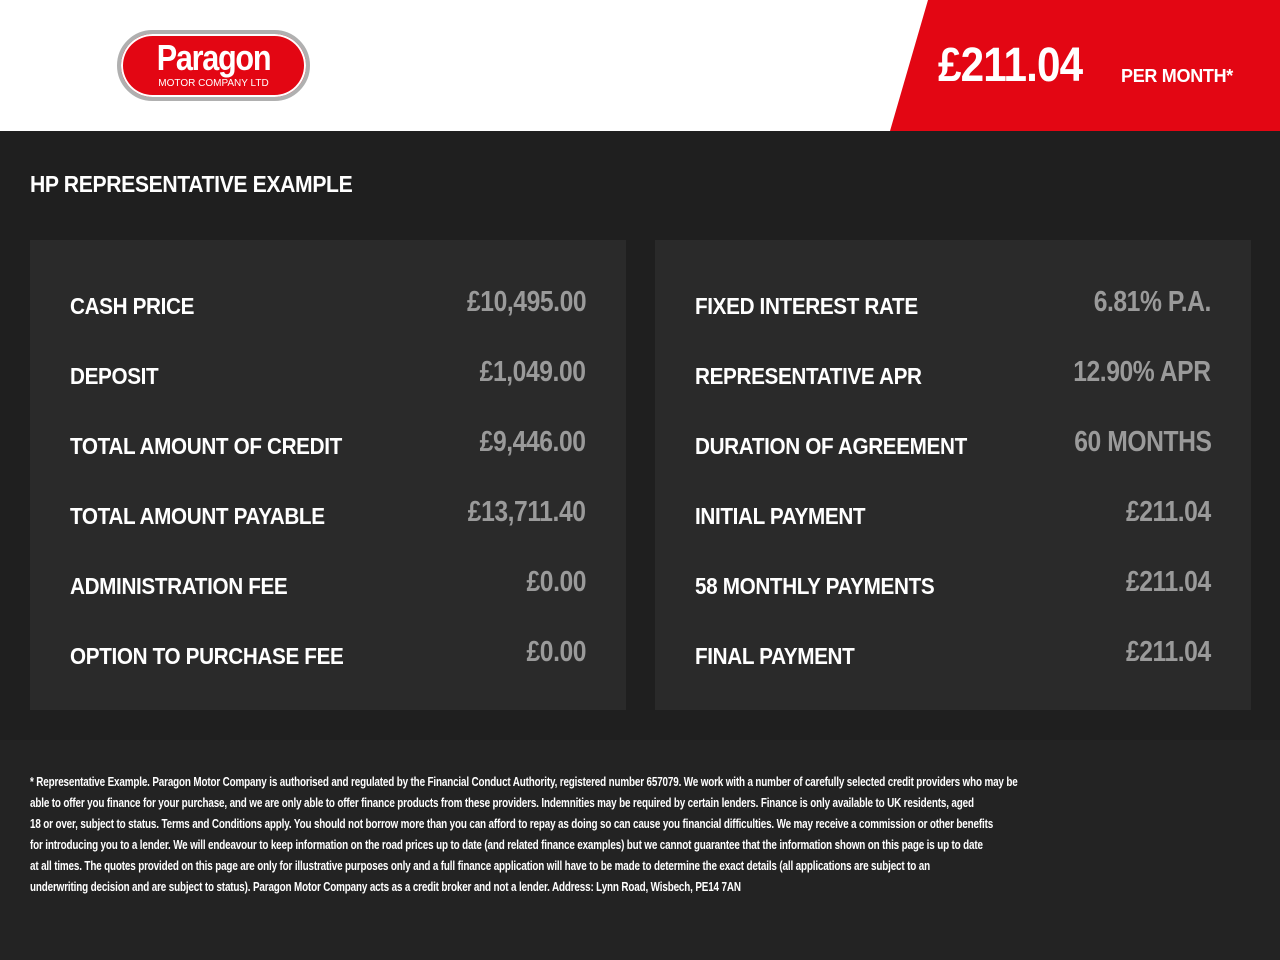 This screenshot has height=960, width=1280. I want to click on per-month-label: PER MONTH*, so click(1177, 76).